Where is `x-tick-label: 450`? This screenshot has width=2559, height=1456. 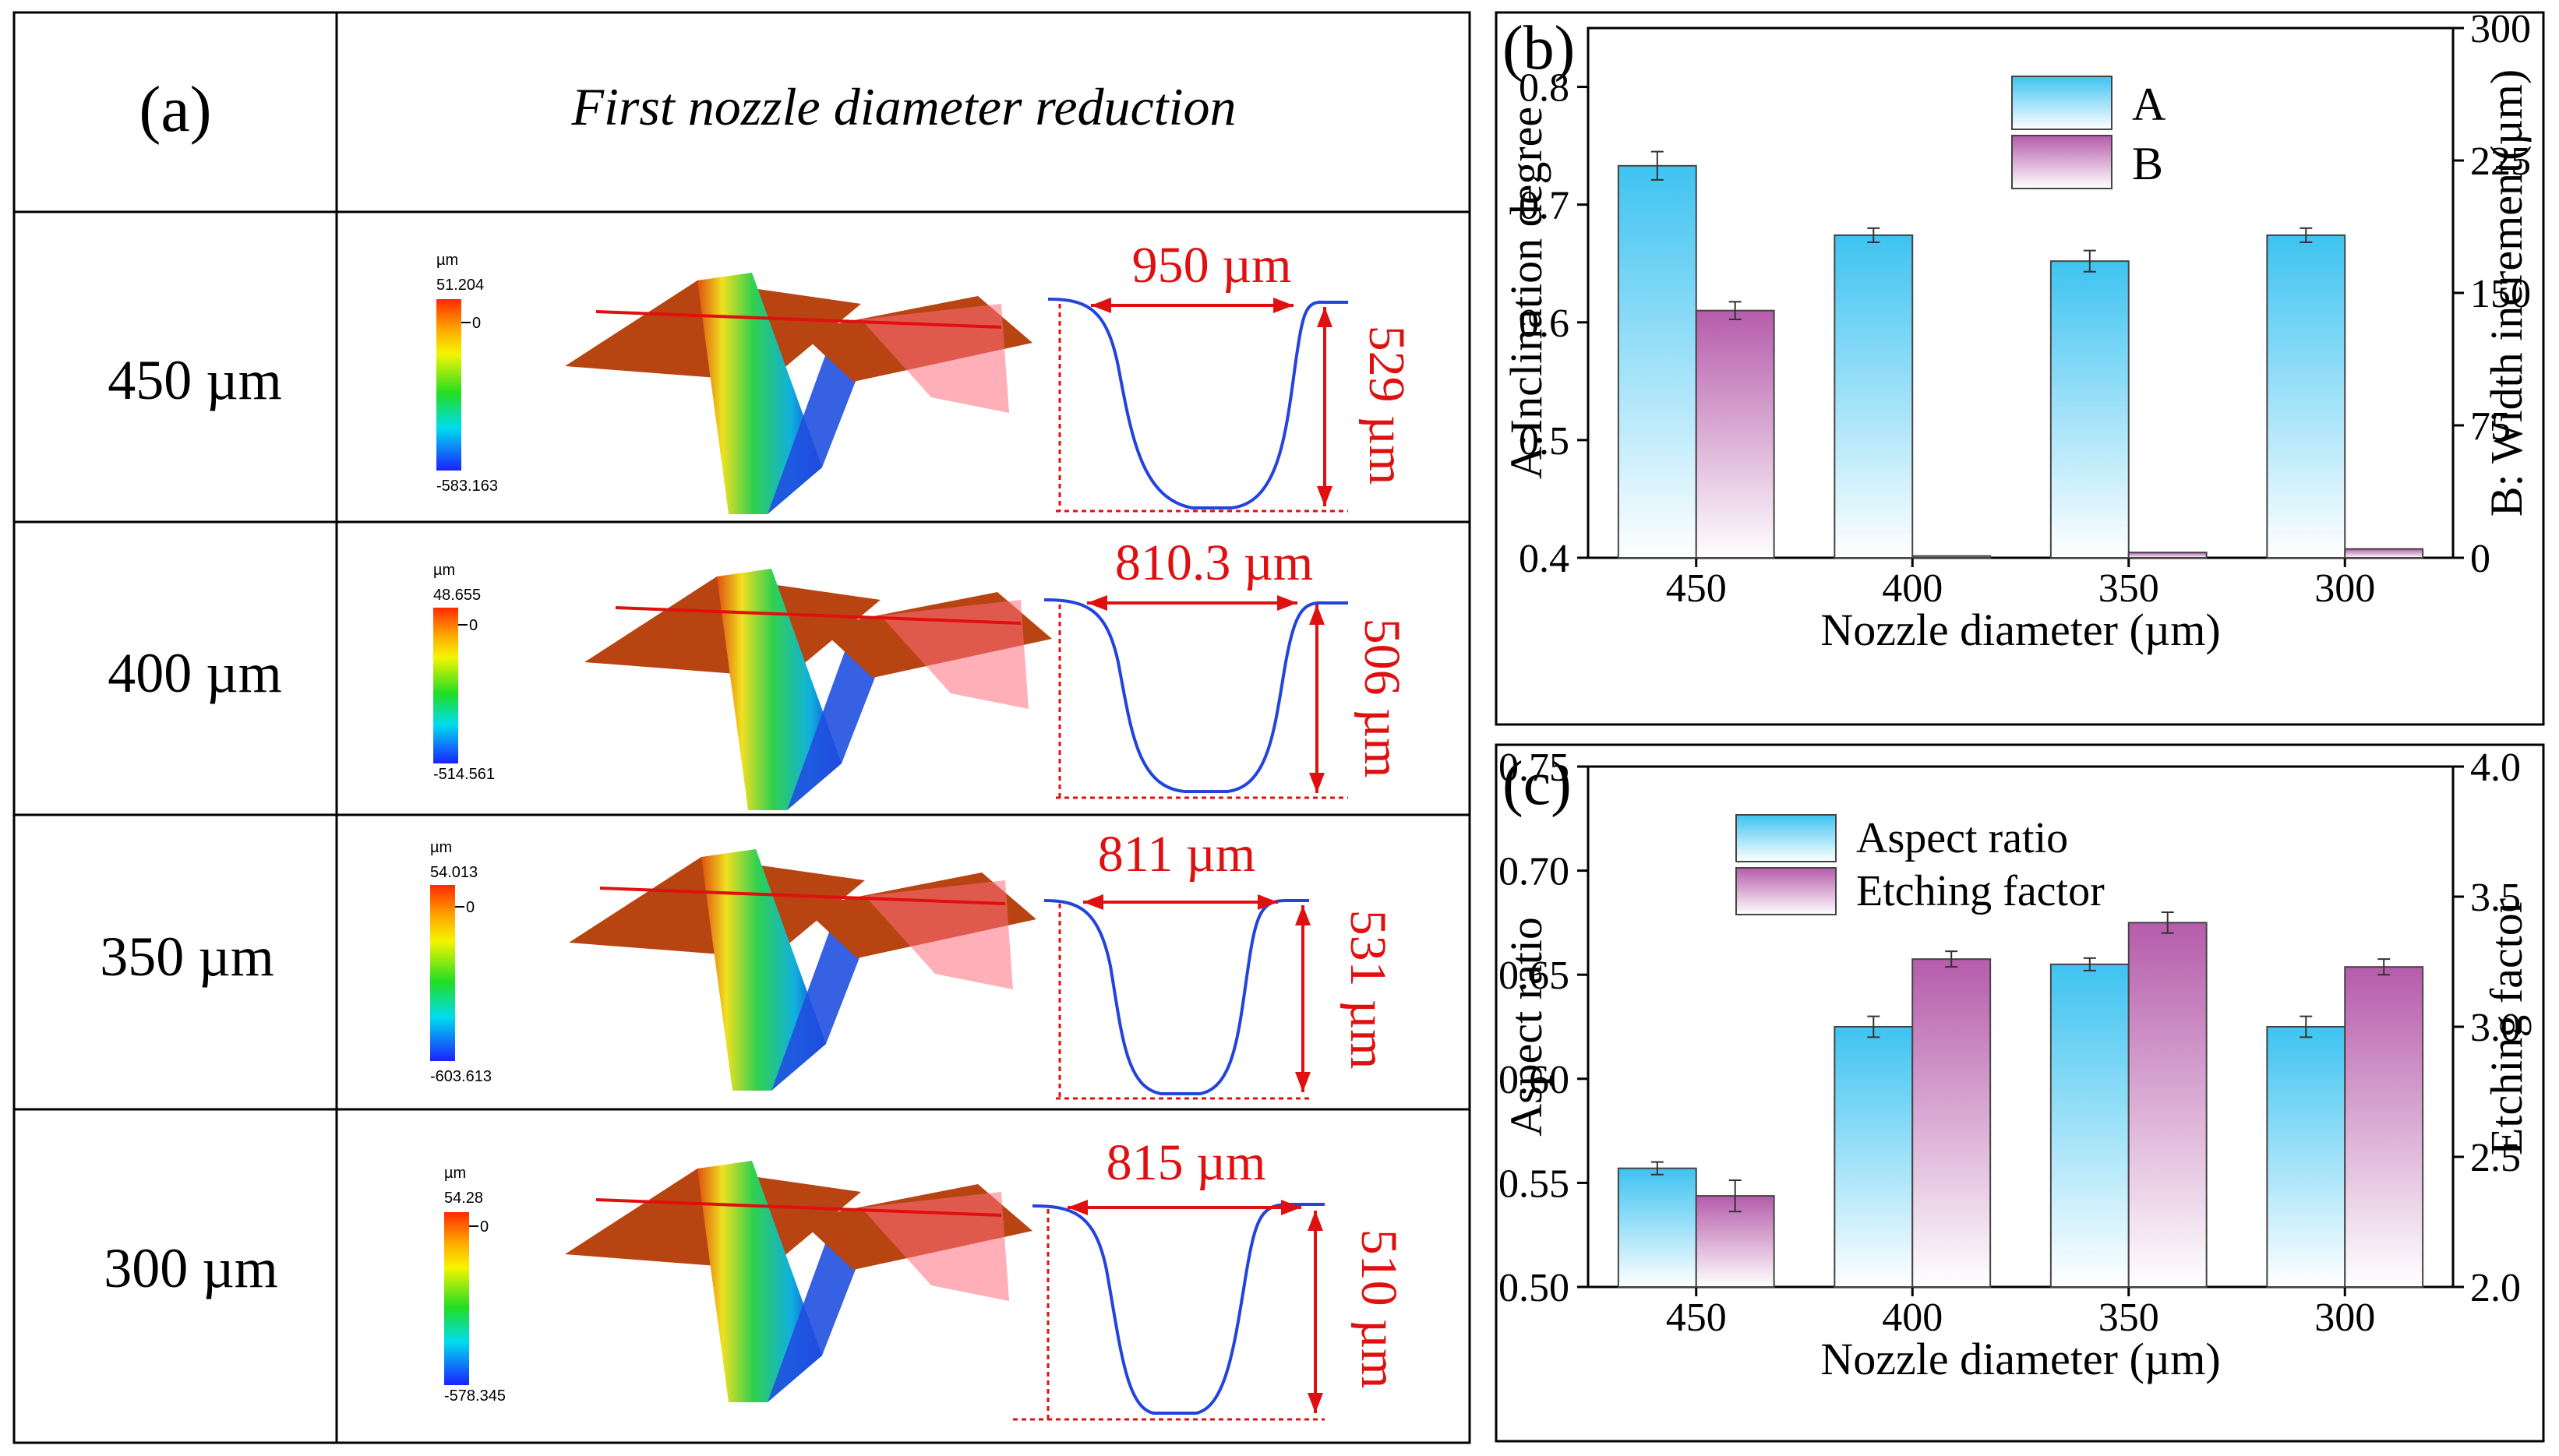
x-tick-label: 450 is located at coordinates (1696, 589).